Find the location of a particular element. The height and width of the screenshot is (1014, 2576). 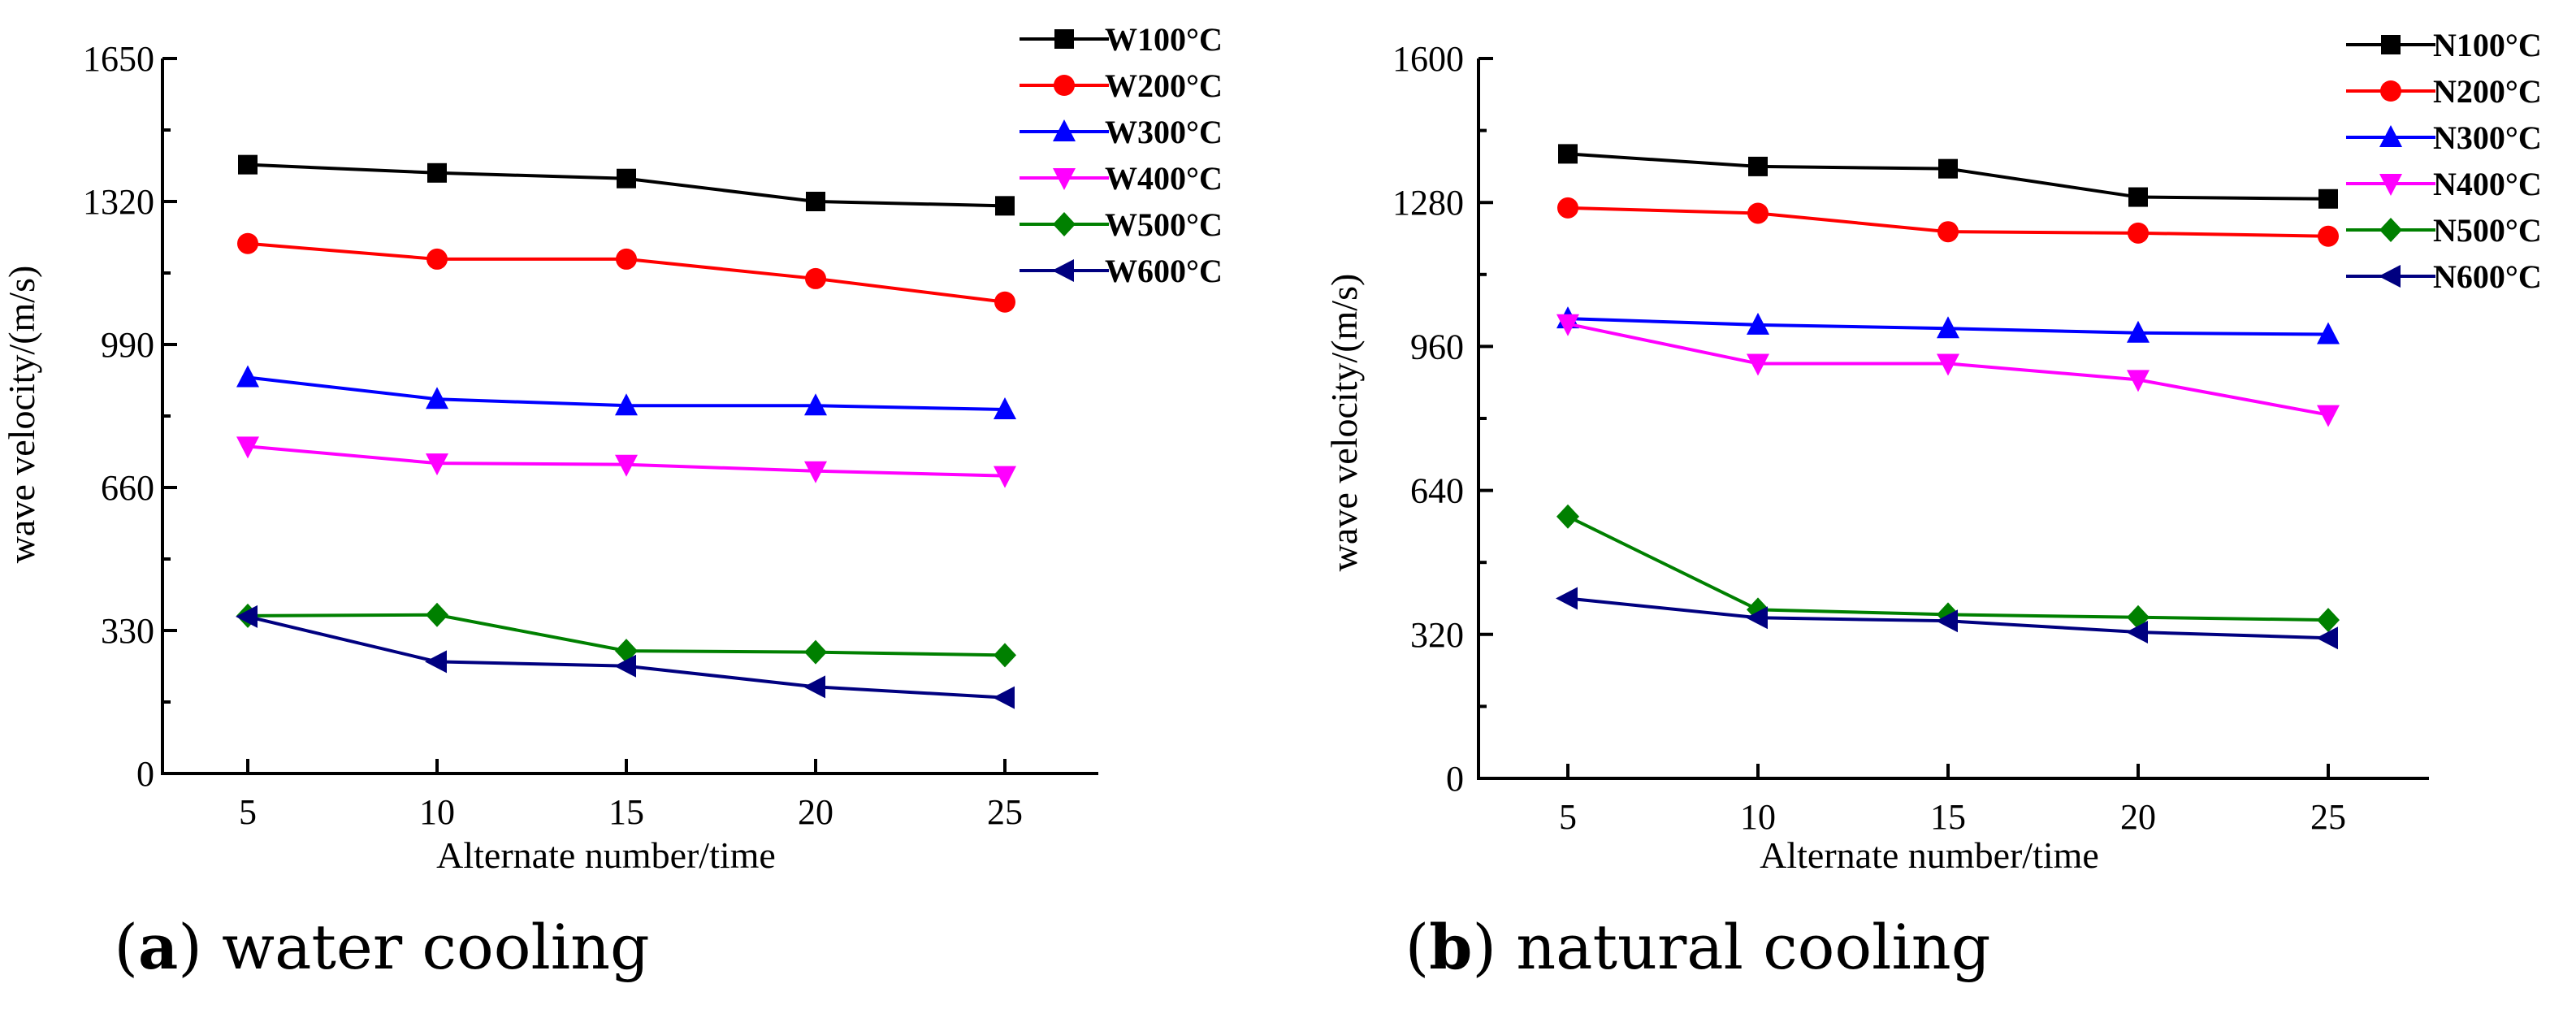

x-tick-label: 20 is located at coordinates (2138, 817).